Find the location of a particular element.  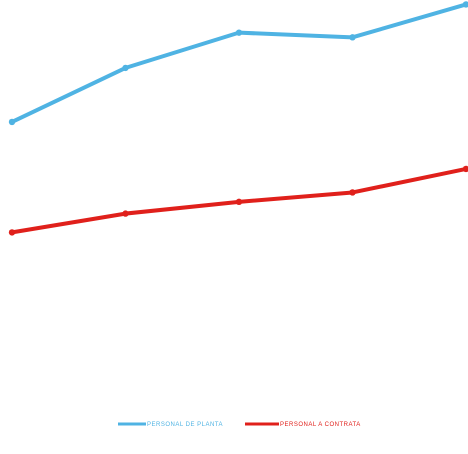

legend-item-planta: PERSONAL DE PLANTA is located at coordinates (170, 425).